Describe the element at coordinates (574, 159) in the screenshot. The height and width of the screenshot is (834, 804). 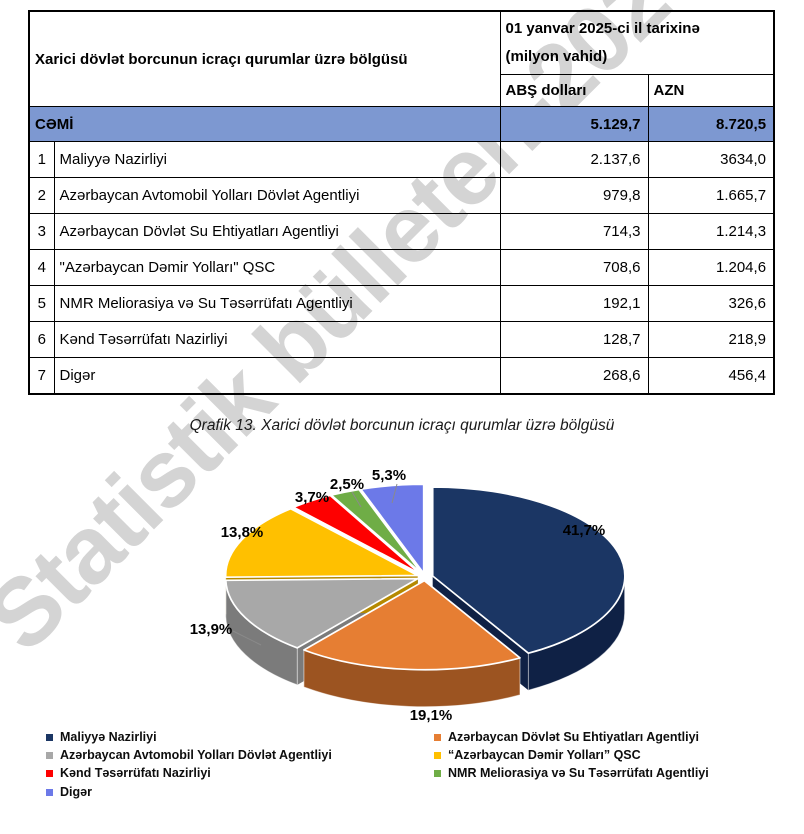
I see `row-usd-value: 2.137,6` at that location.